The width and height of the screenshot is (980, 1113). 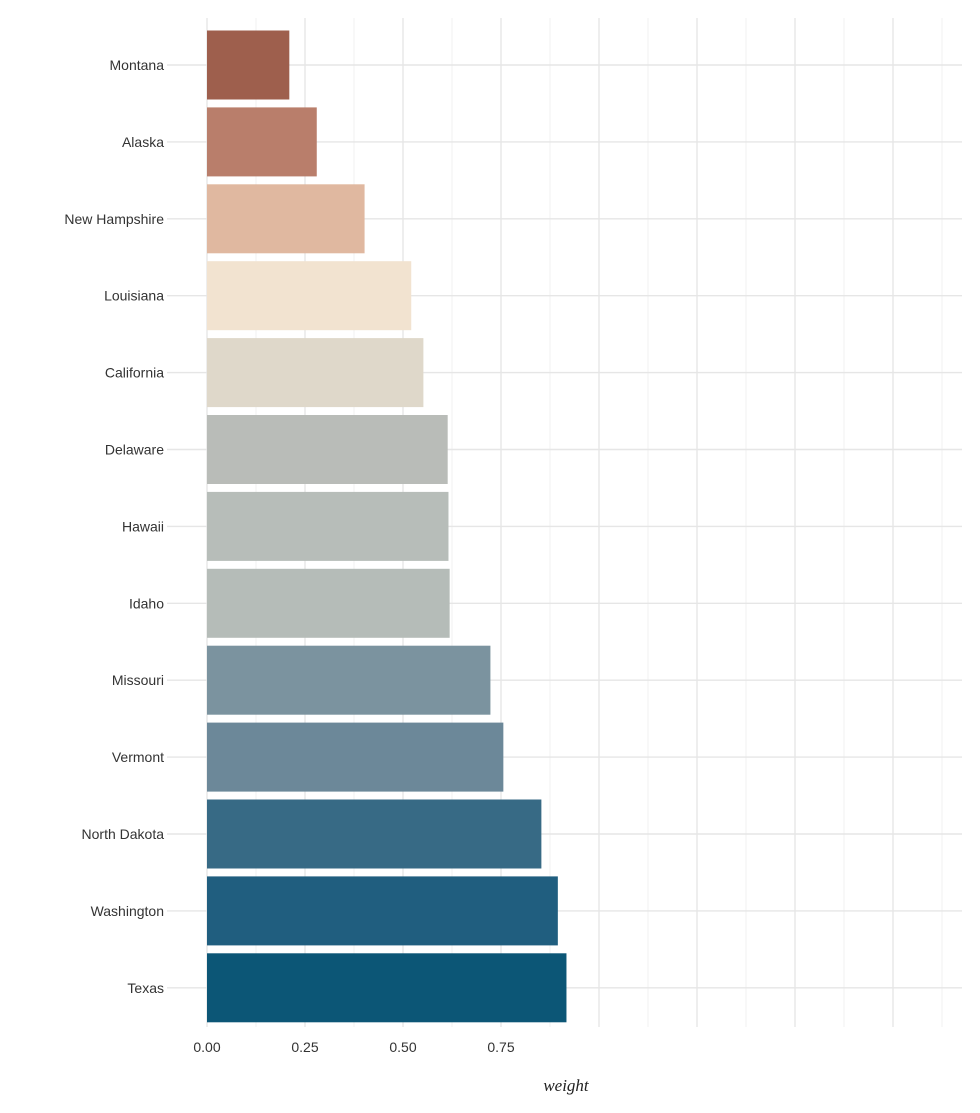 I want to click on x-axis-tick-labels: 0.00 0.25 0.50 0.75, so click(x=353, y=1047).